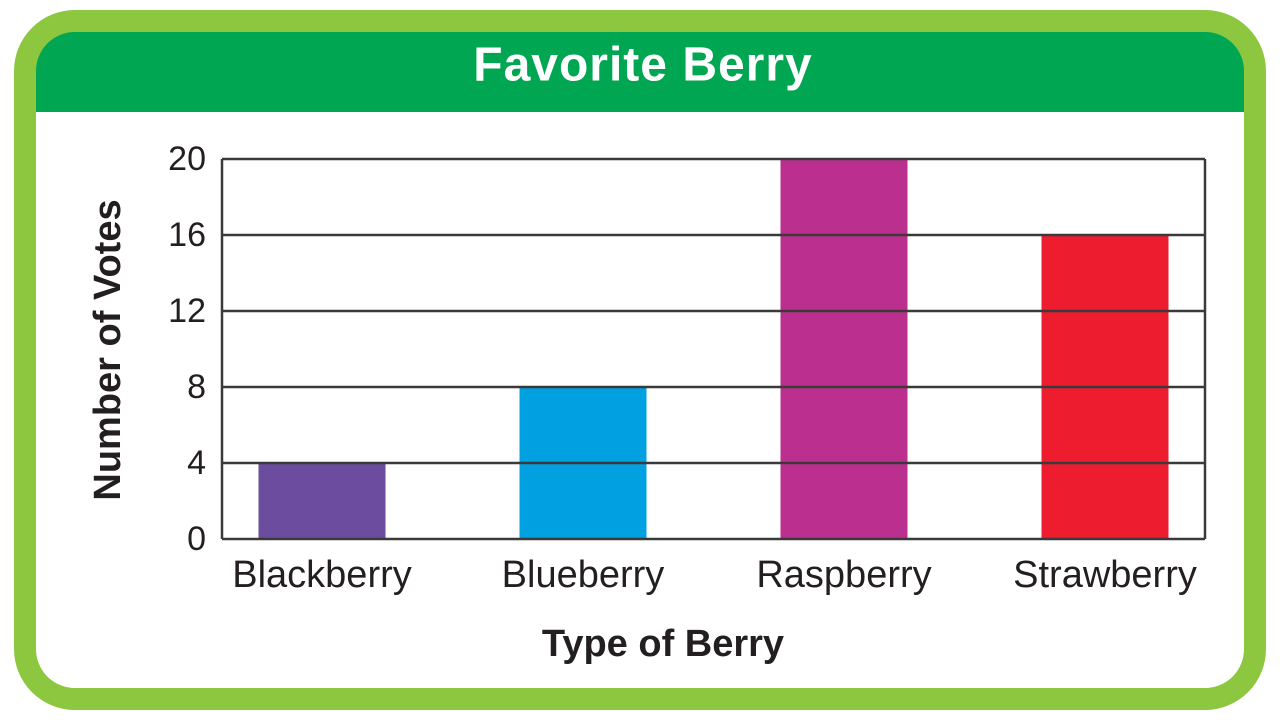 Image resolution: width=1280 pixels, height=720 pixels. I want to click on x-tick-label: Blackberry, so click(322, 575).